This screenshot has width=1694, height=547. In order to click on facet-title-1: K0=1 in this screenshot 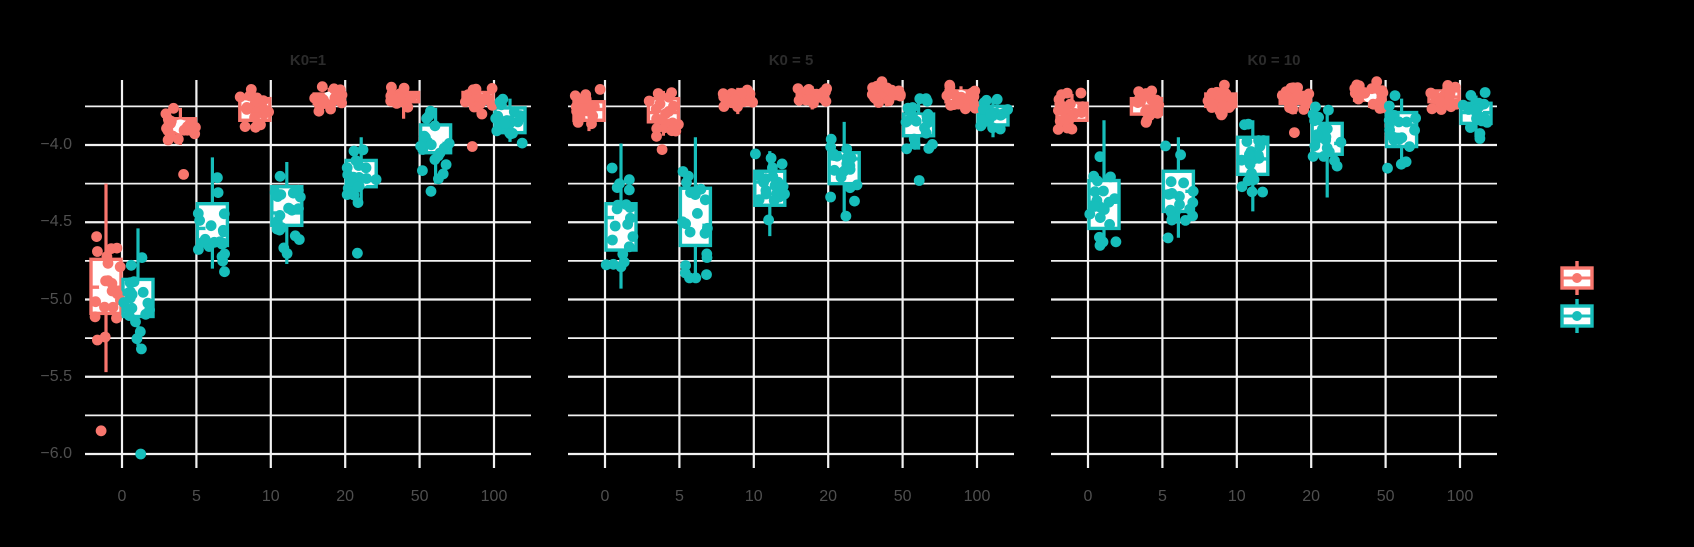, I will do `click(308, 60)`.